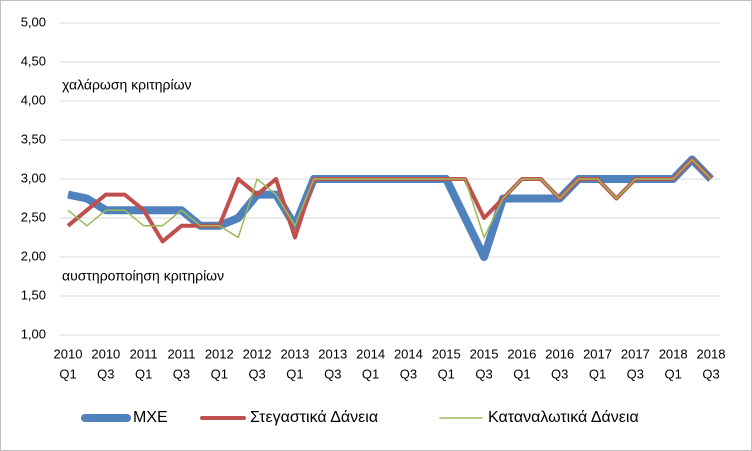  What do you see at coordinates (33, 21) in the screenshot?
I see `y-tick-label: 5,00` at bounding box center [33, 21].